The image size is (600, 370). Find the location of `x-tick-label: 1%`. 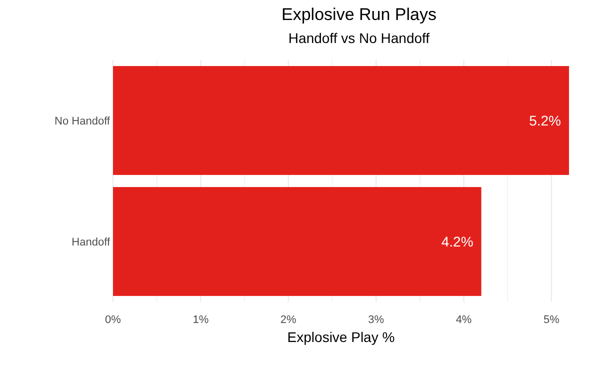

x-tick-label: 1% is located at coordinates (200, 320).